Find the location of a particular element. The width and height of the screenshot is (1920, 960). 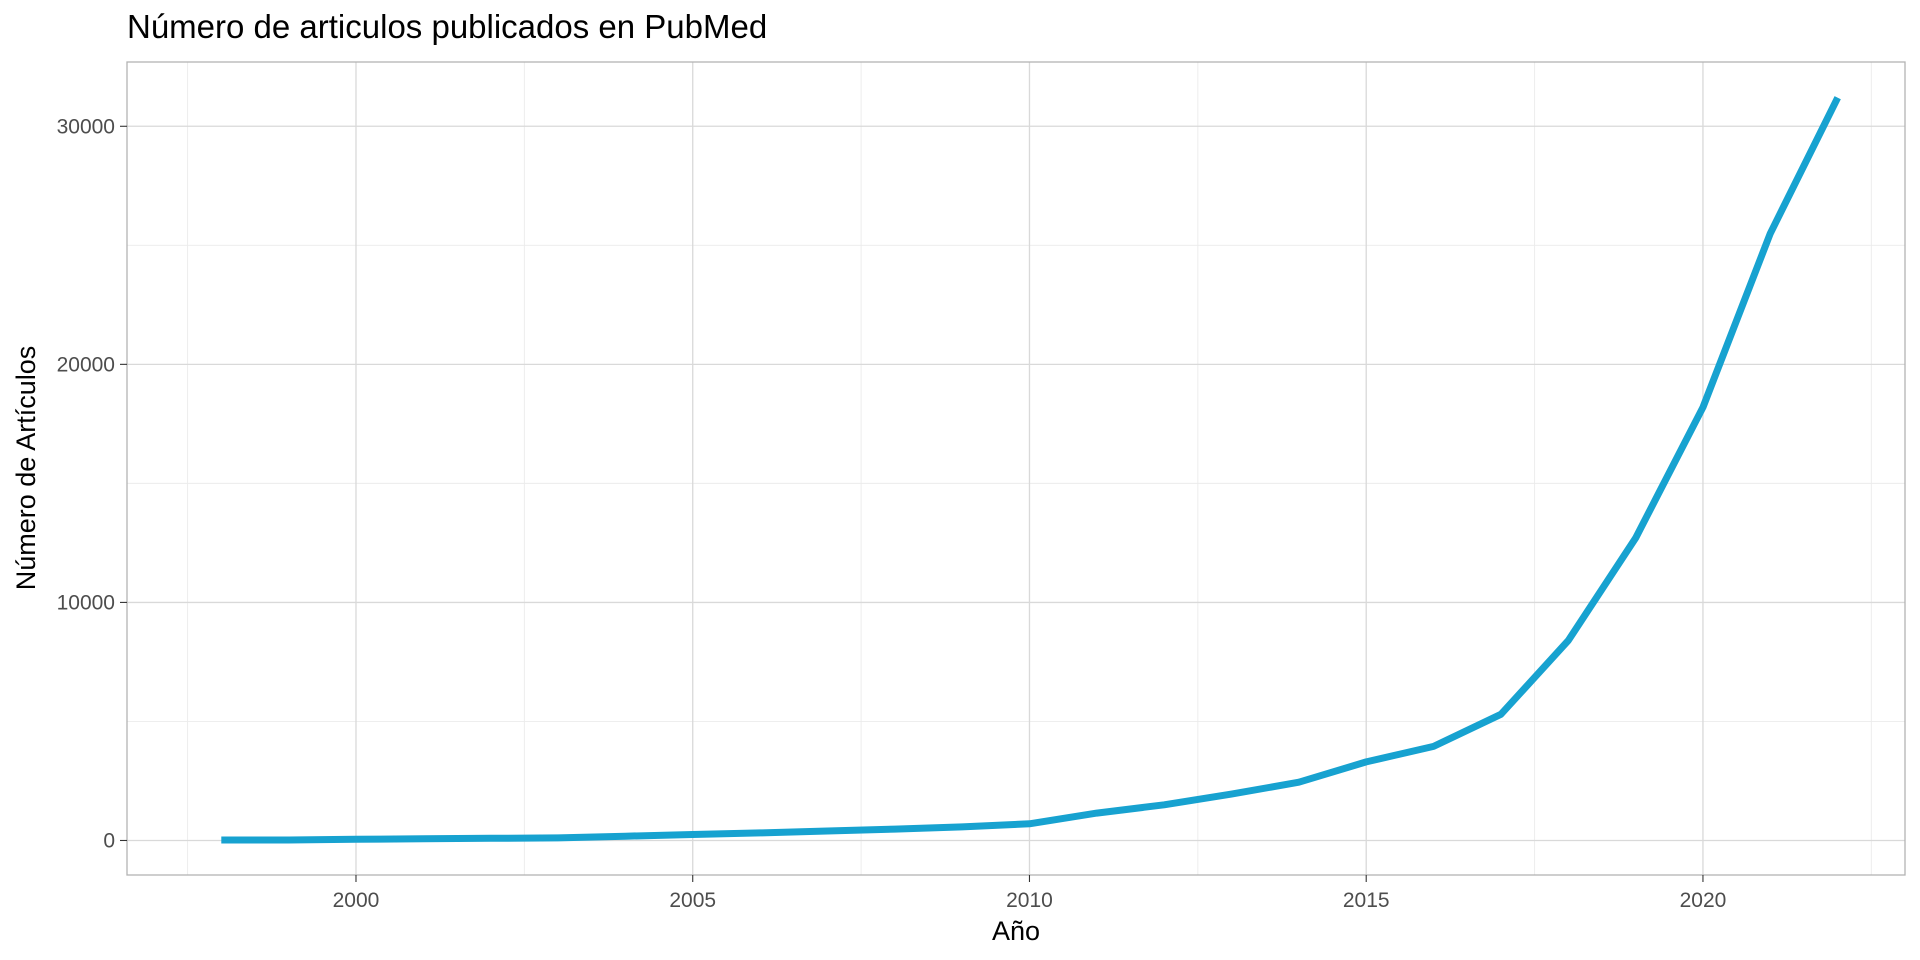

chart-title: Número de articulos publicados en PubMed is located at coordinates (447, 26).